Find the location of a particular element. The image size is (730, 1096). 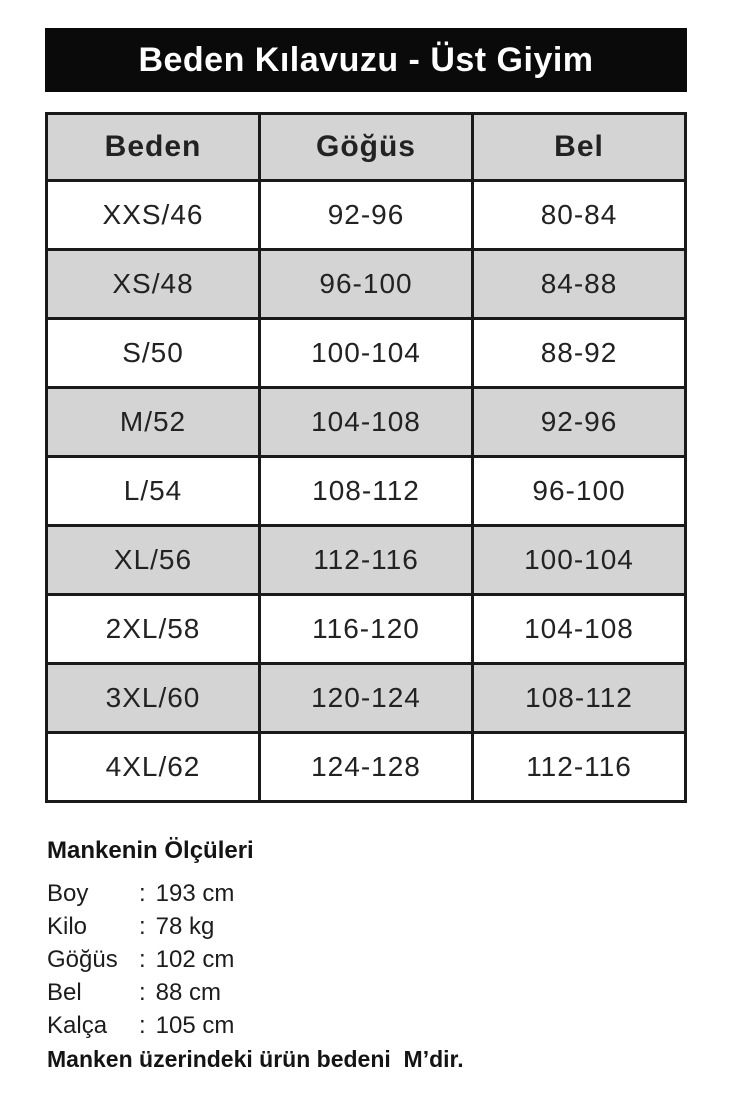

gogus-cell: 100-104 is located at coordinates (366, 353).